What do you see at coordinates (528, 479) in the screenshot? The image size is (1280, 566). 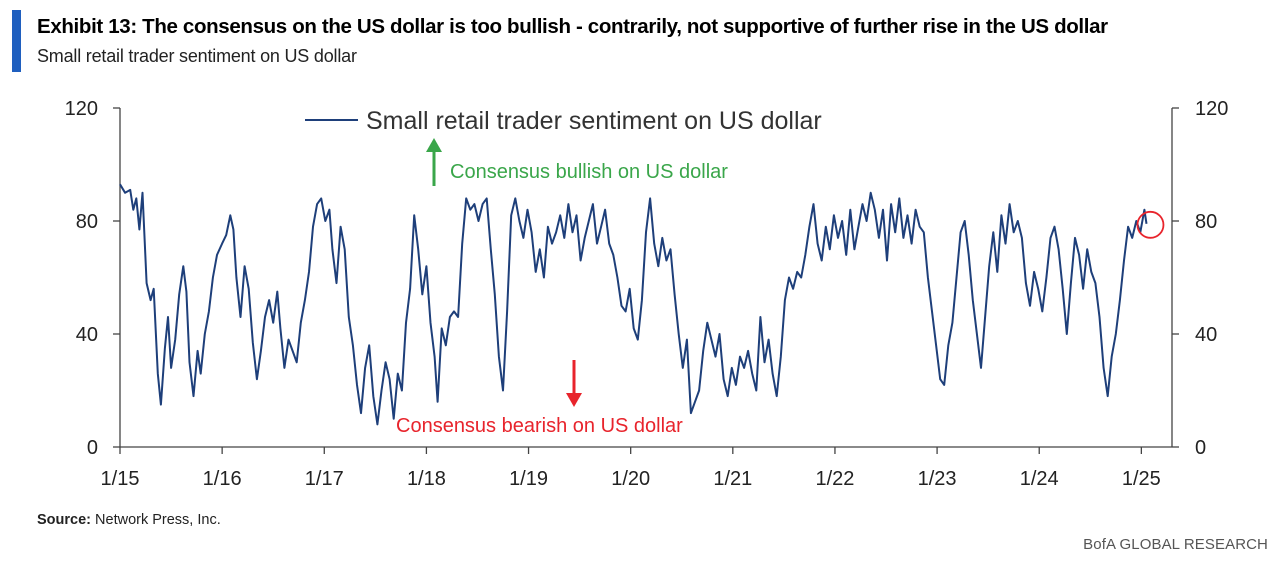 I see `x-tick-label: 1/19` at bounding box center [528, 479].